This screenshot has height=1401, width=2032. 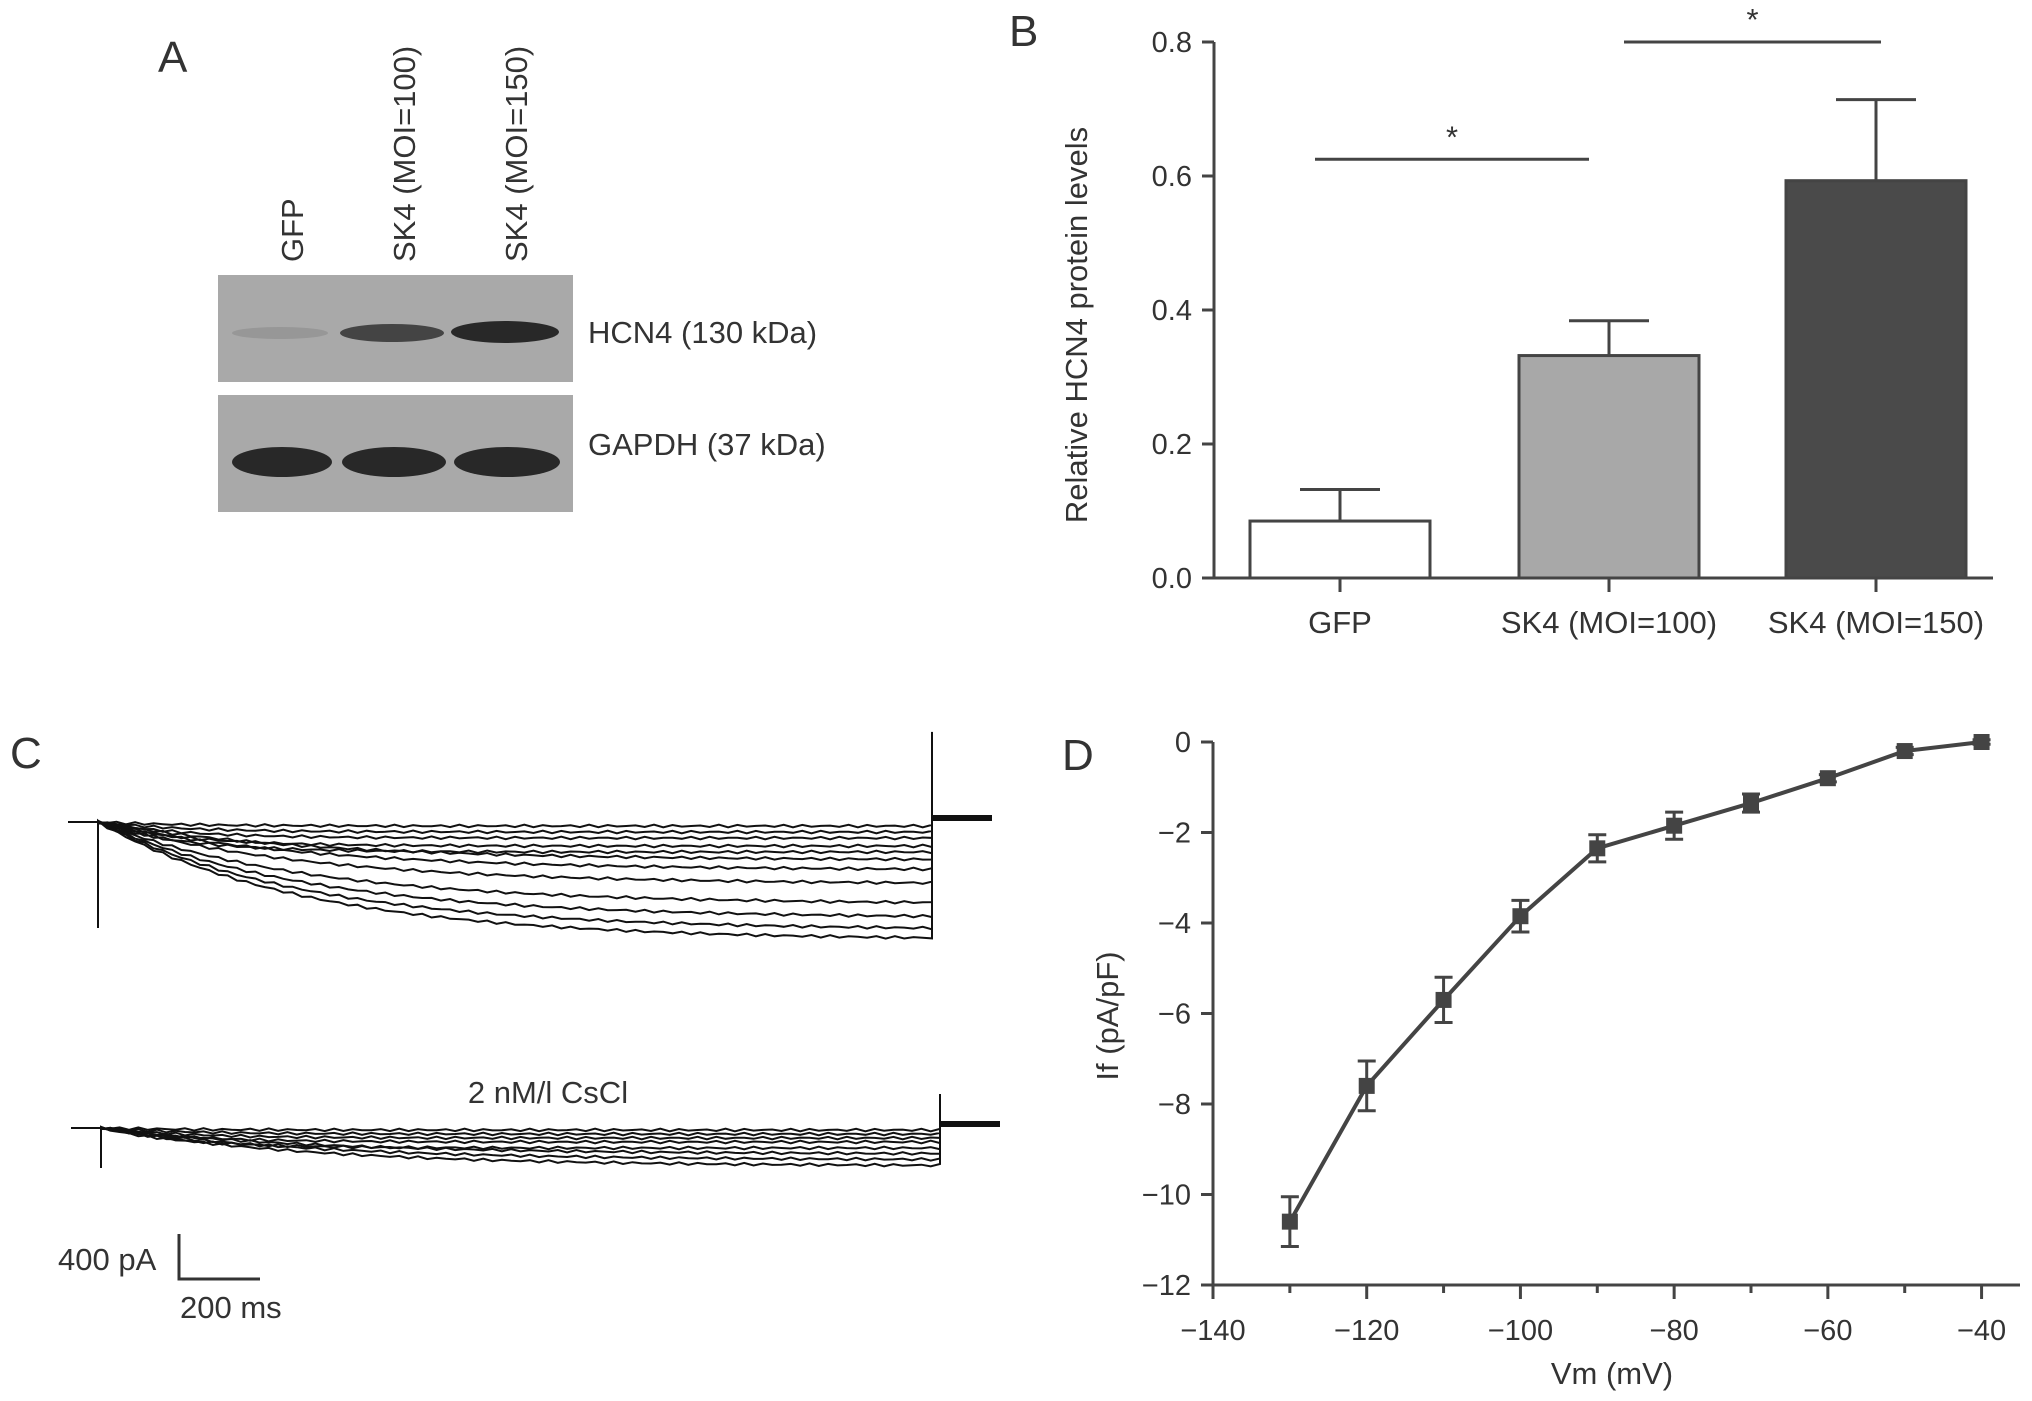 What do you see at coordinates (1174, 1105) in the screenshot?
I see `chart-d-ytick-label: −8` at bounding box center [1174, 1105].